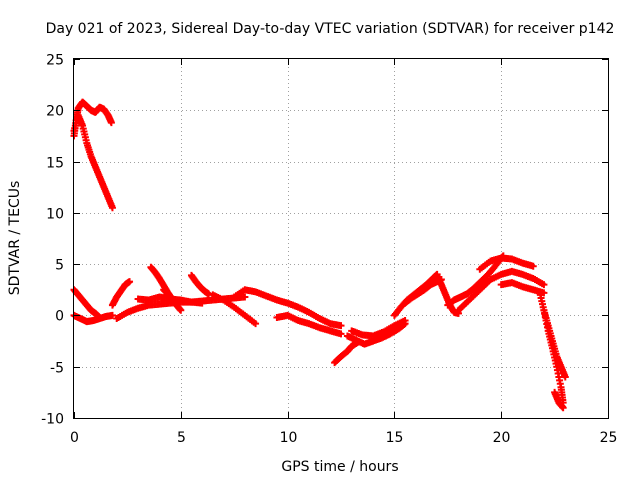  Describe the element at coordinates (59, 266) in the screenshot. I see `y-tick-label: 5` at that location.